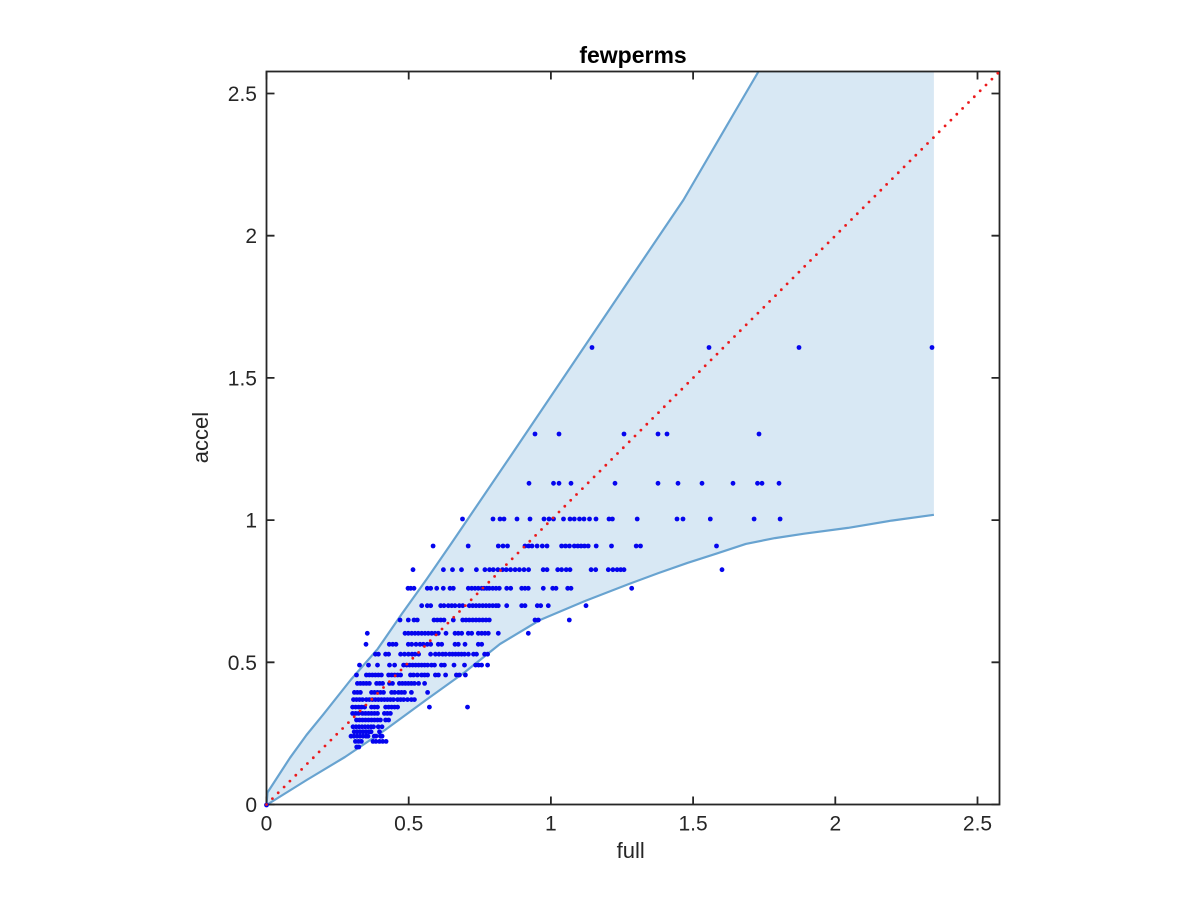 The image size is (1200, 900). I want to click on svg-text: full, so click(631, 850).